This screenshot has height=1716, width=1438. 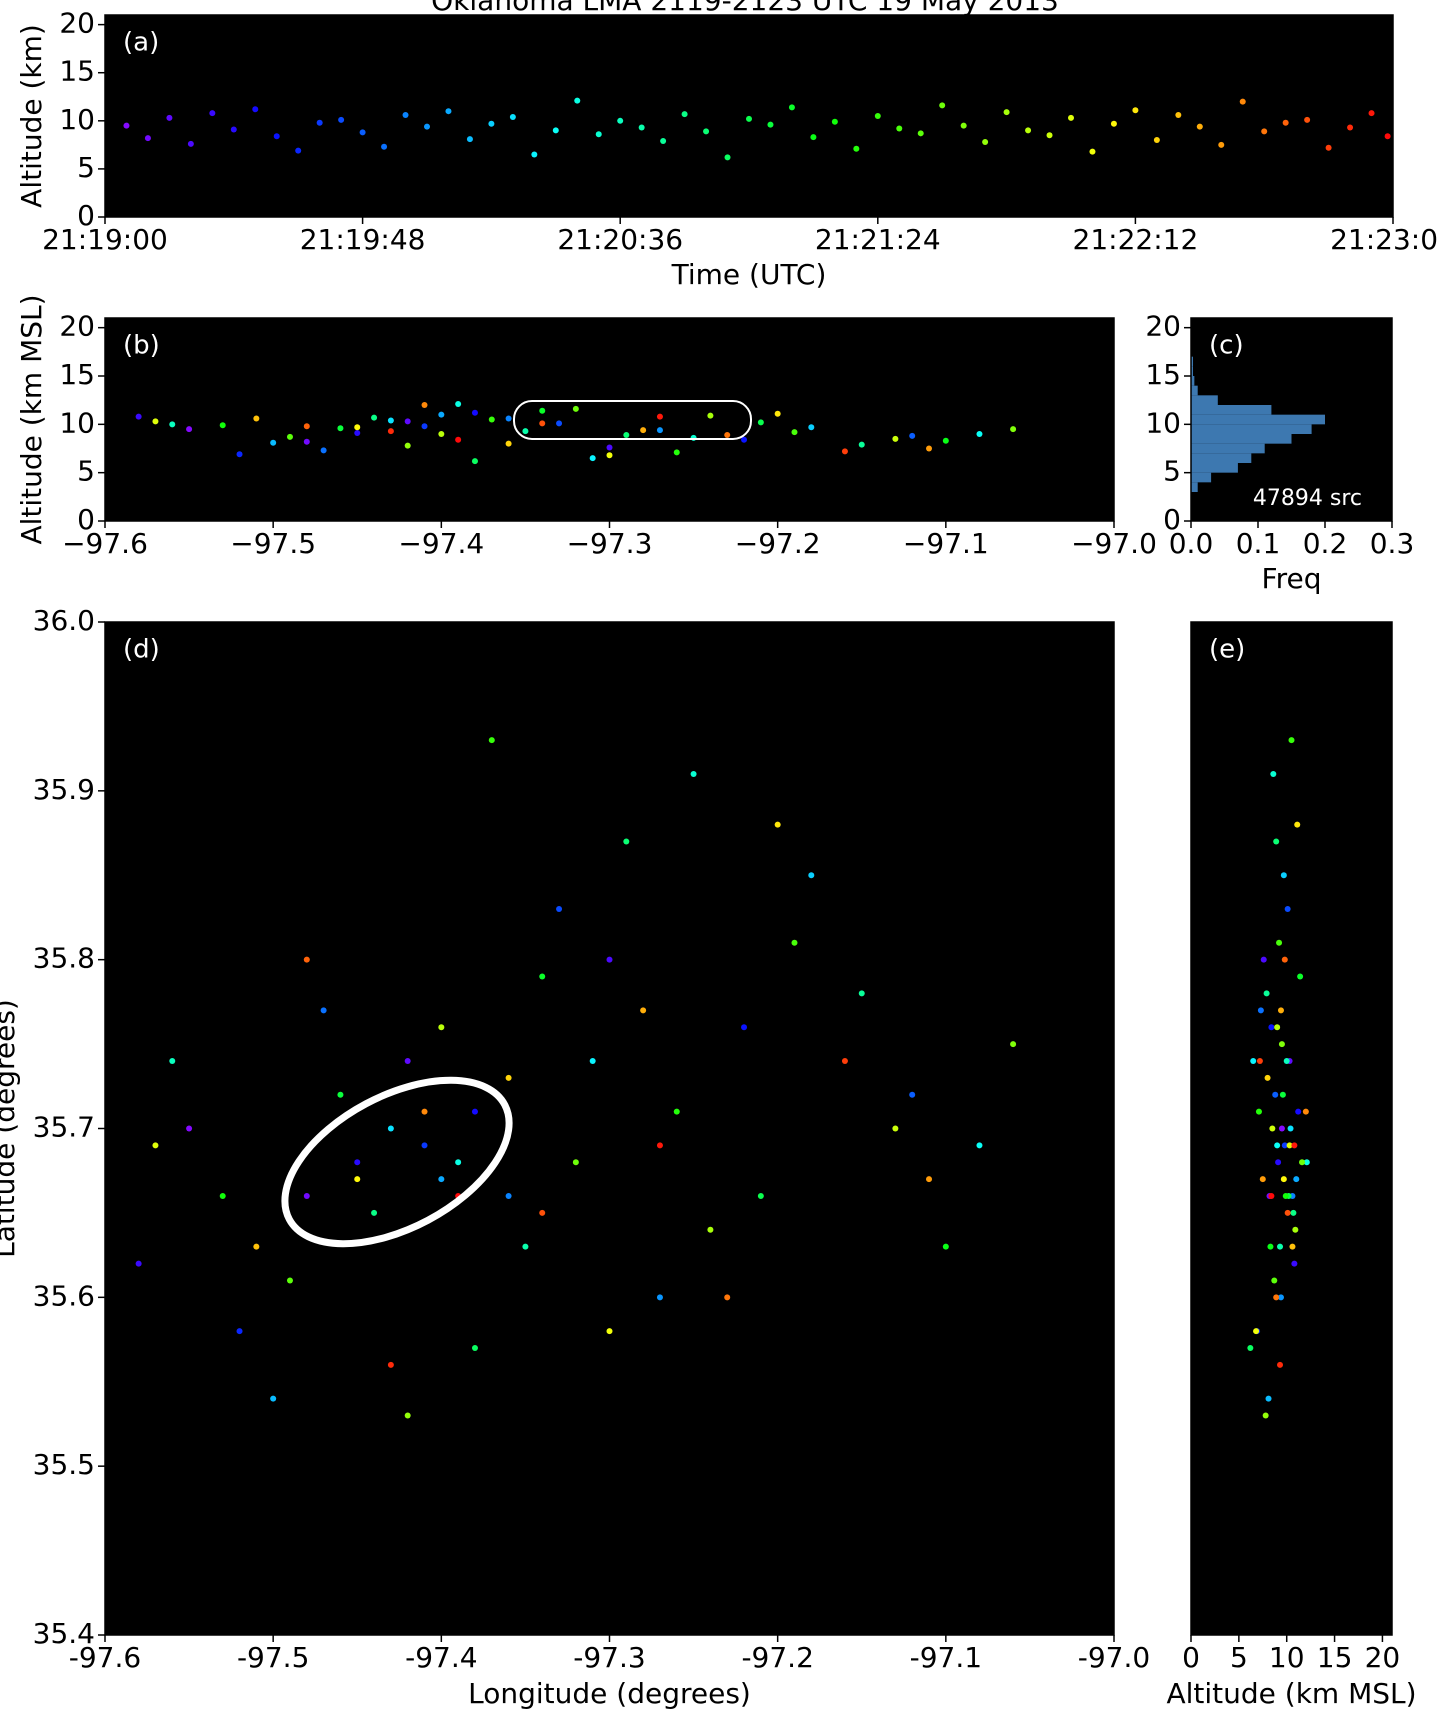 What do you see at coordinates (1384, 239) in the screenshot?
I see `x-tick-label: 21:23:00` at bounding box center [1384, 239].